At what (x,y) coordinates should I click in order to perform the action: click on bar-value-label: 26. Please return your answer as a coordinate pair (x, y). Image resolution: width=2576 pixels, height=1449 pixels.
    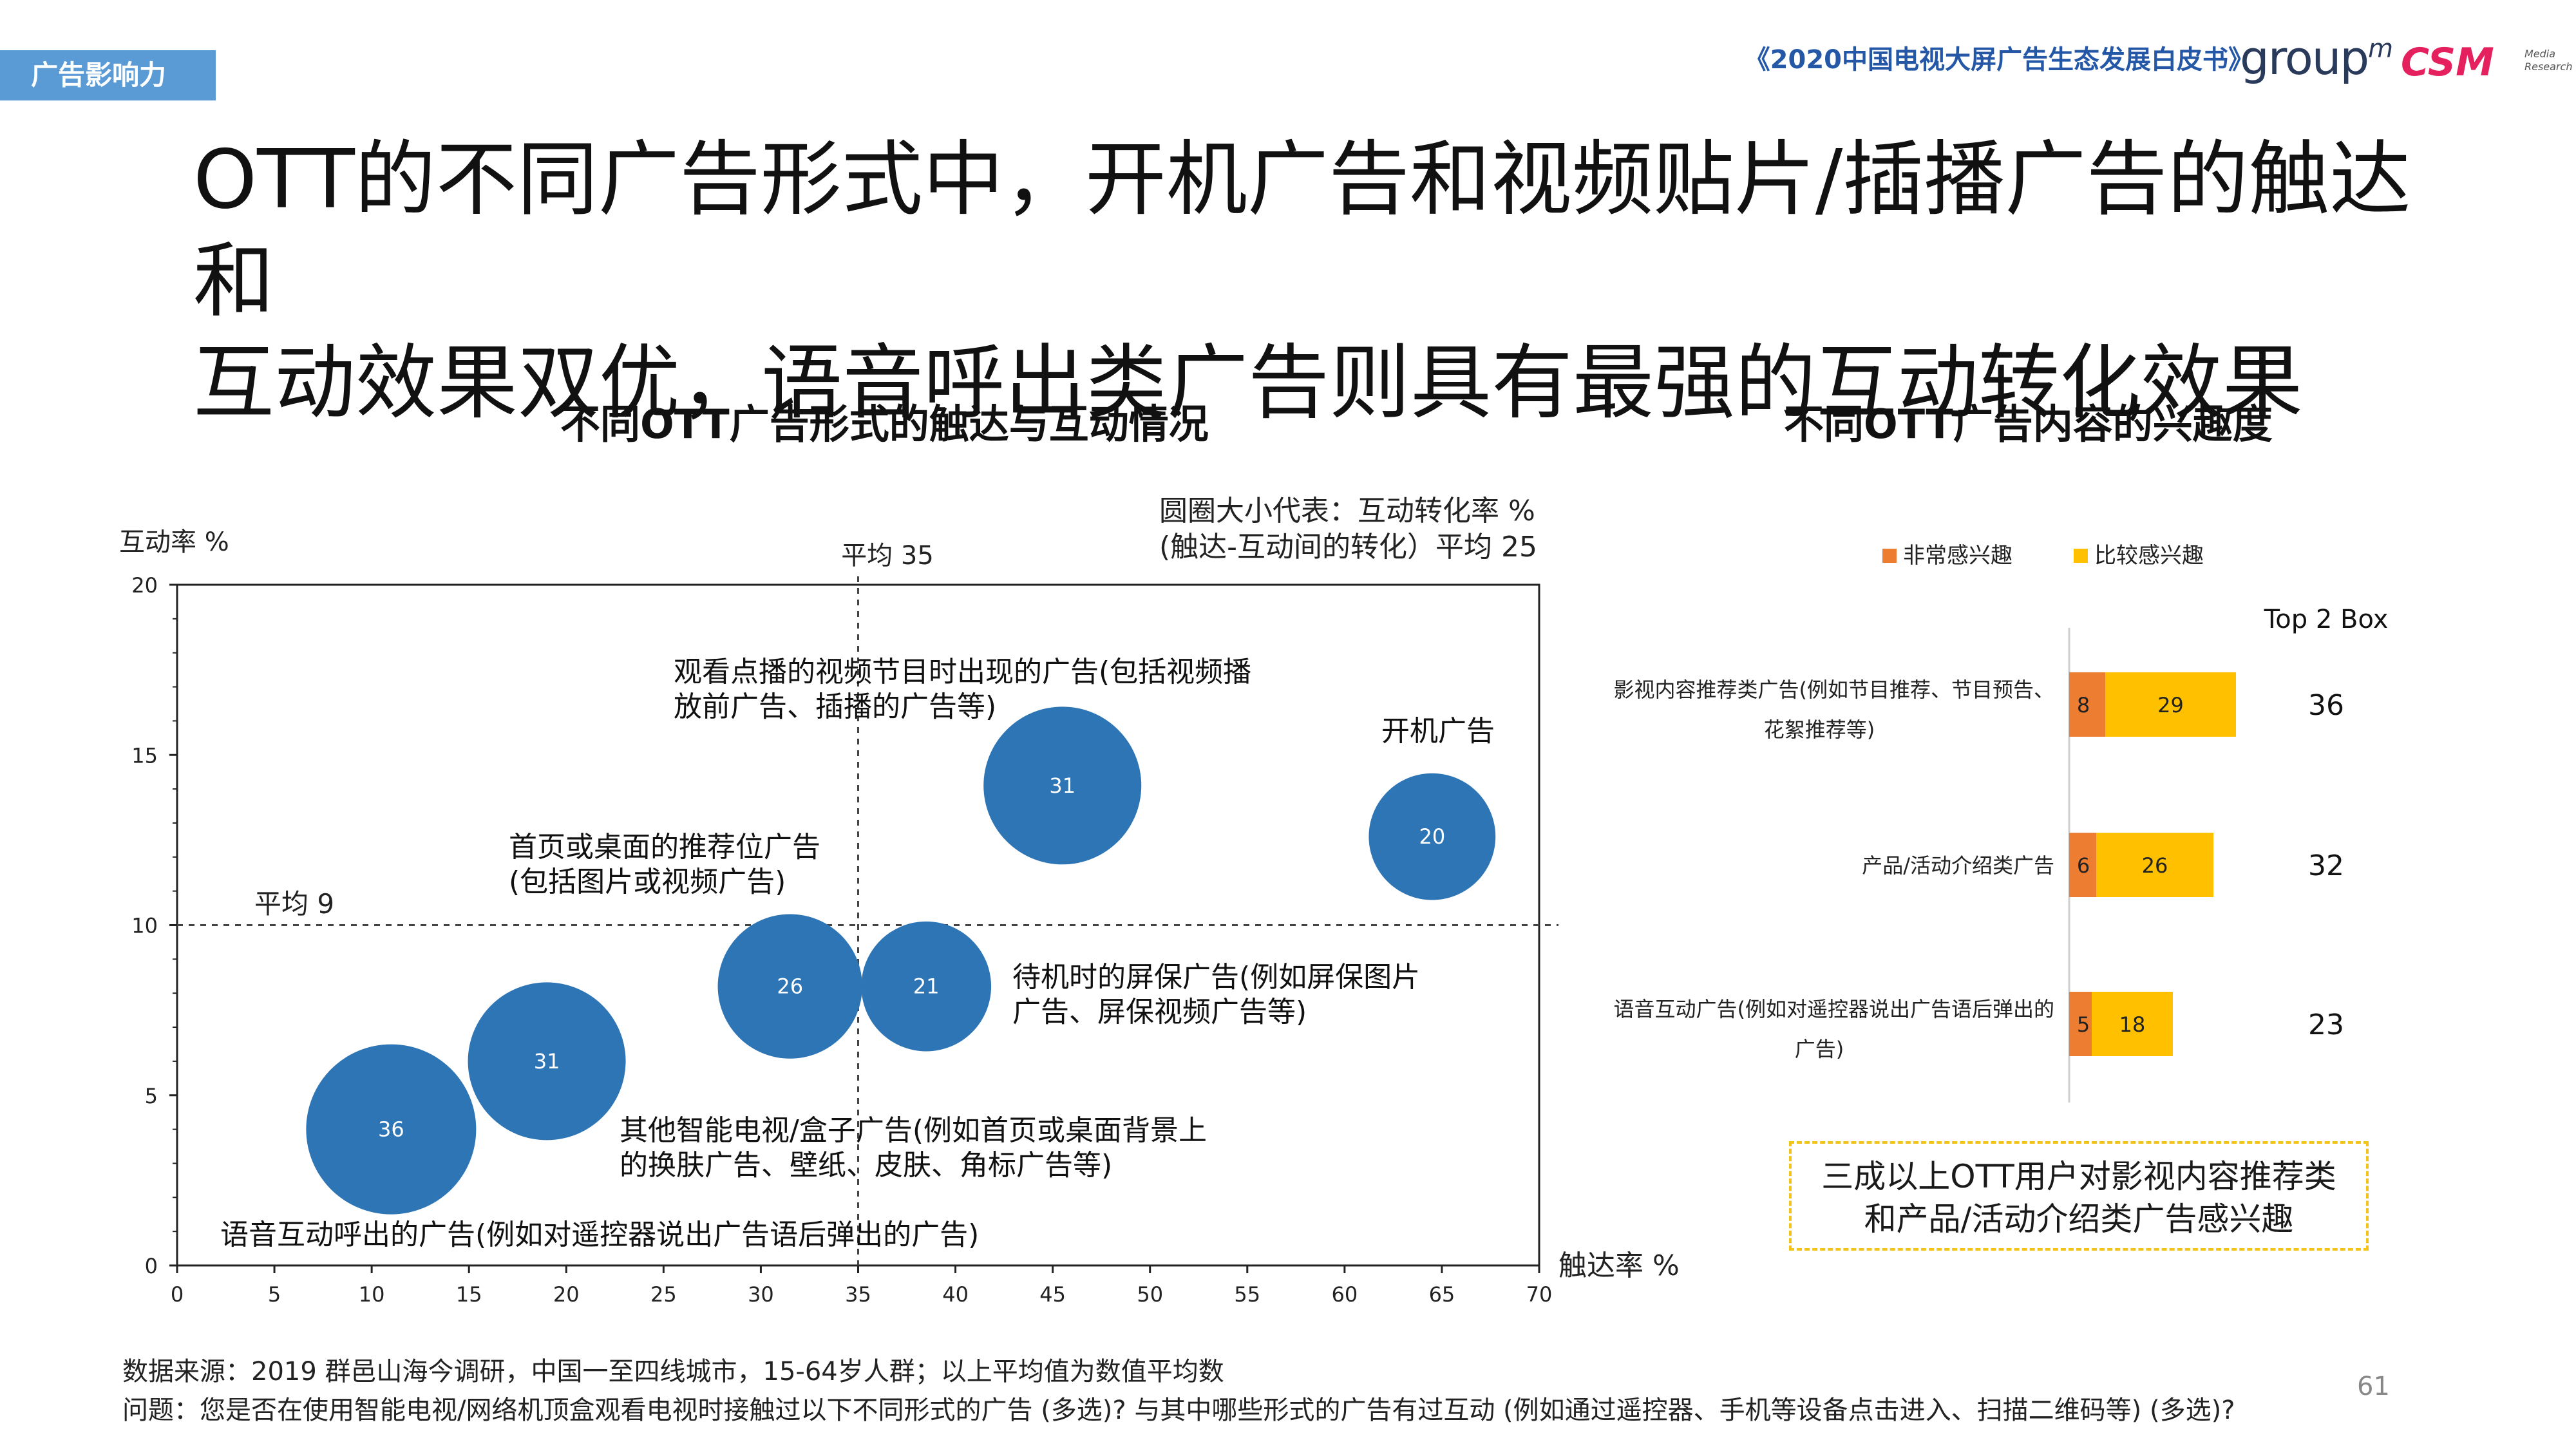
    Looking at the image, I should click on (2155, 866).